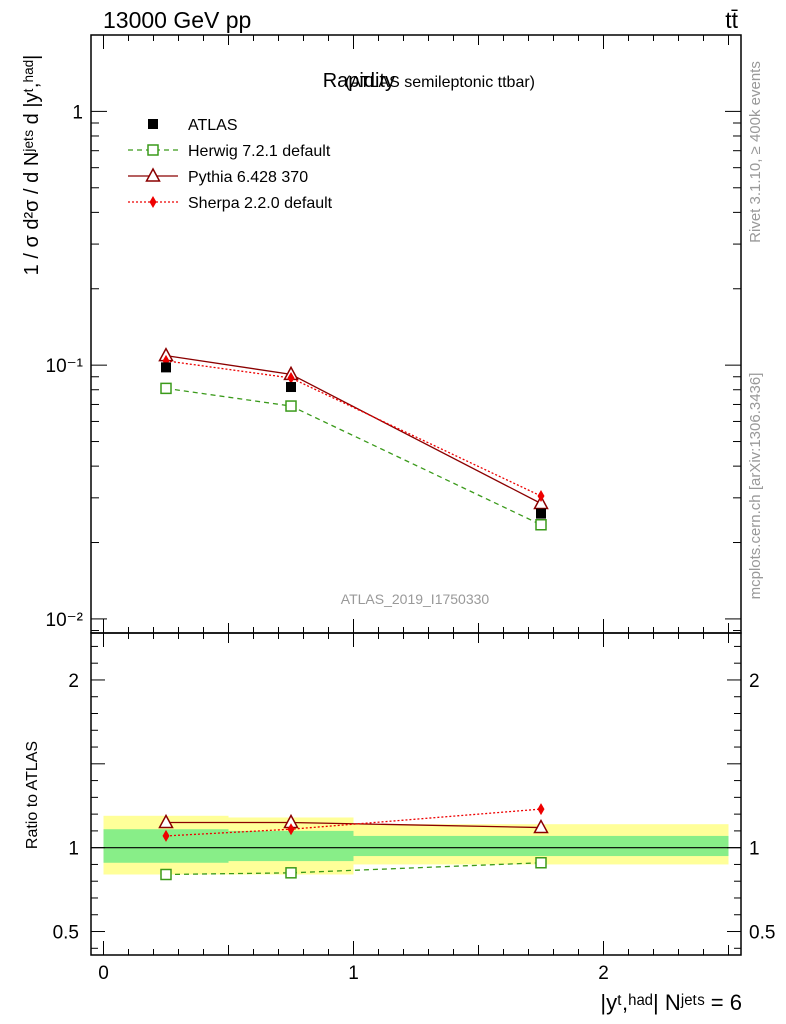 This screenshot has height=1024, width=786. I want to click on legend-label-sherpa: Sherpa 2.2.0 default, so click(260, 203).